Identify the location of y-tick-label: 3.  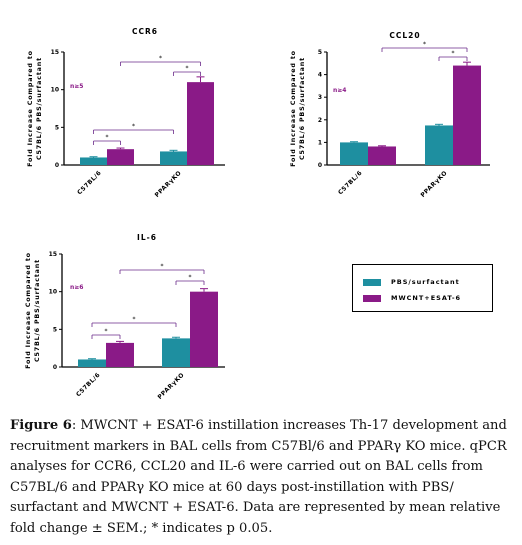
(320, 97).